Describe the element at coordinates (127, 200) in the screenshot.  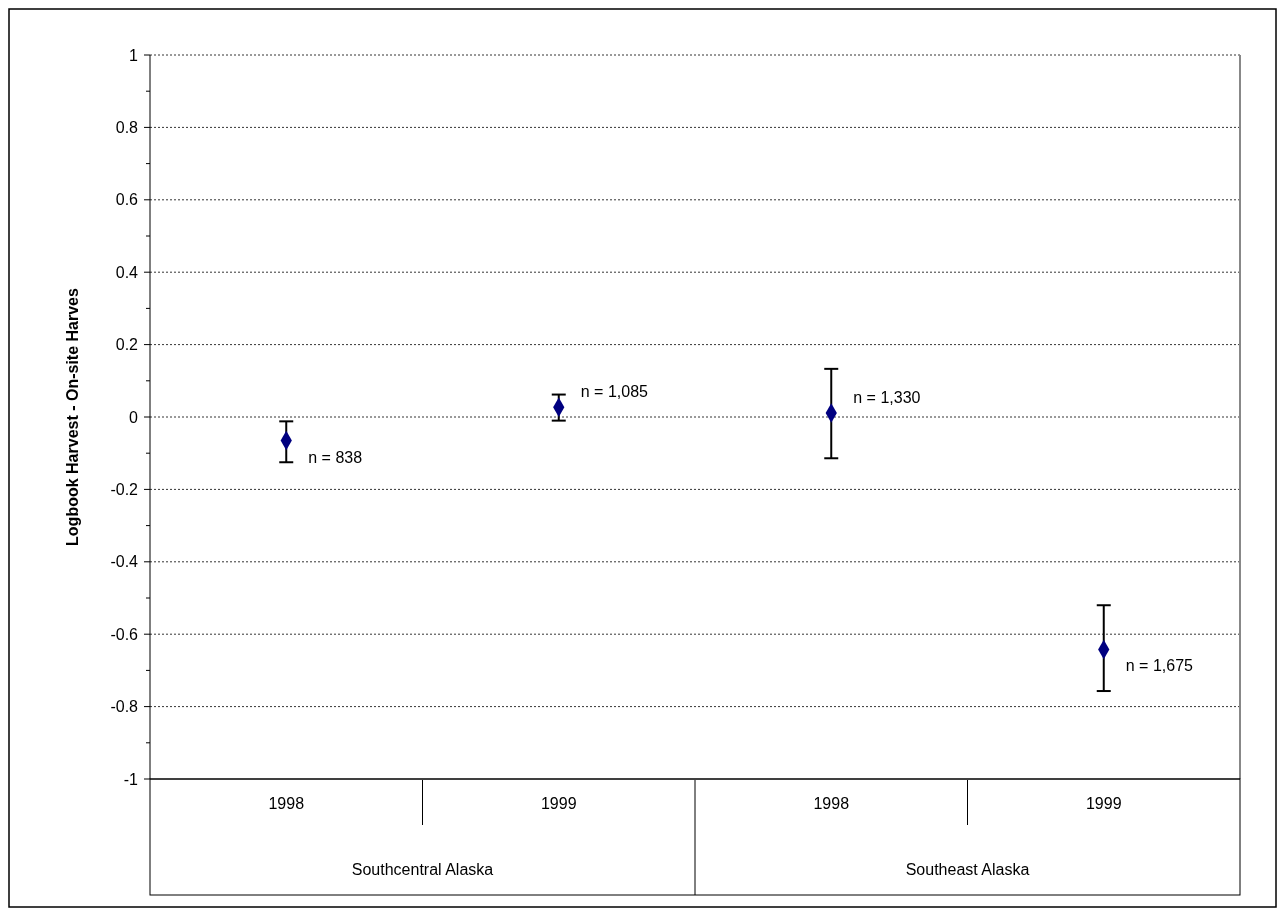
I see `y-tick-label: 0.6` at that location.